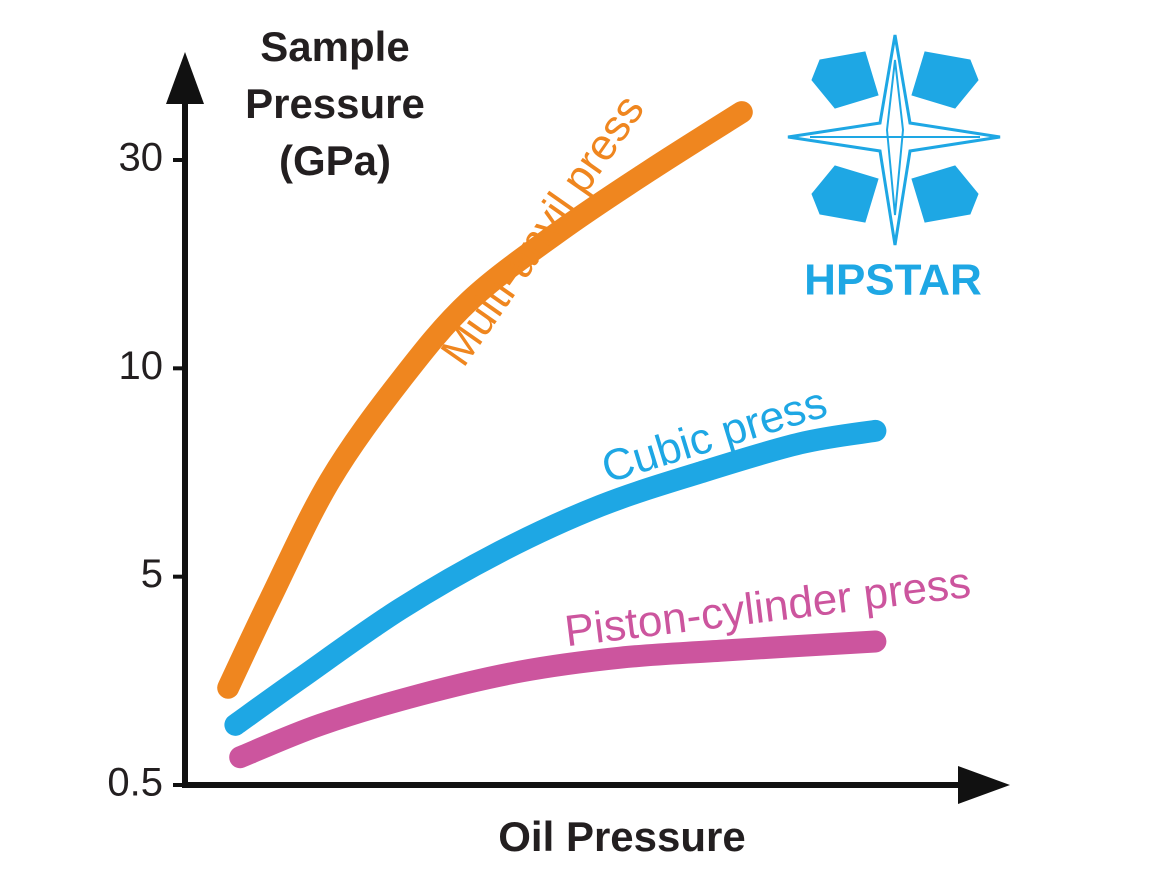  Describe the element at coordinates (558, 699) in the screenshot. I see `series-line` at that location.